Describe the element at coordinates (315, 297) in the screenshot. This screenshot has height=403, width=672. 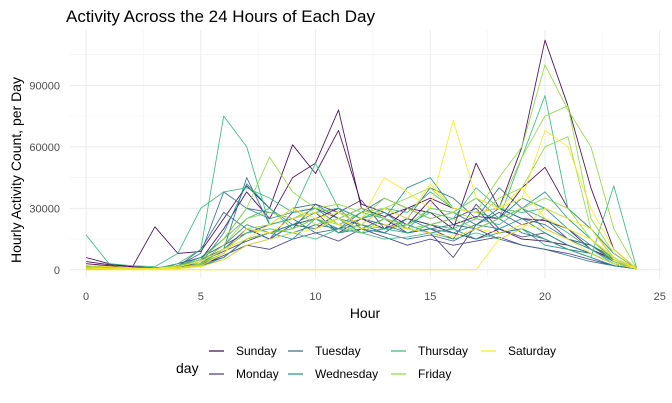
I see `x-tick-label: 10` at that location.